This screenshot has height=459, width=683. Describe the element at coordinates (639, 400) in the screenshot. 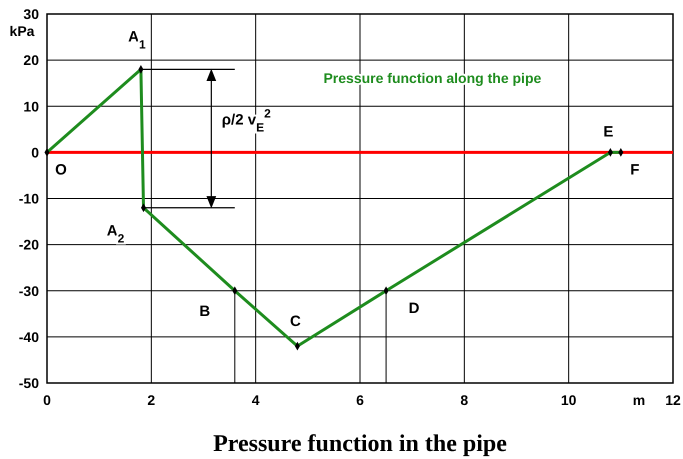

I see `x-axis-title: m` at that location.